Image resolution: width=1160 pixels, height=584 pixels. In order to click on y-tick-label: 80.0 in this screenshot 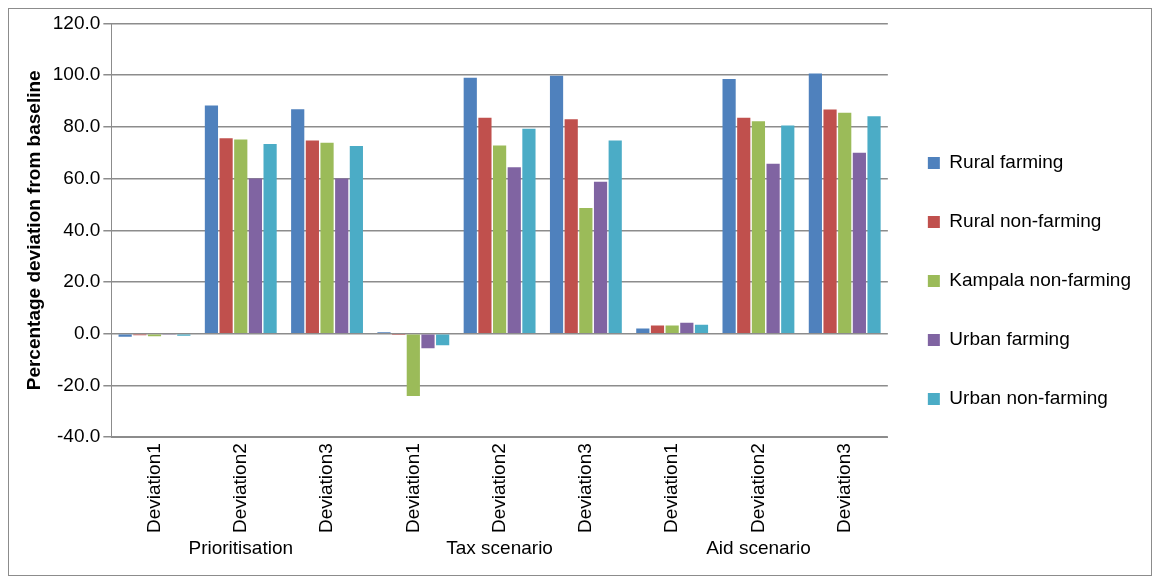, I will do `click(82, 126)`.